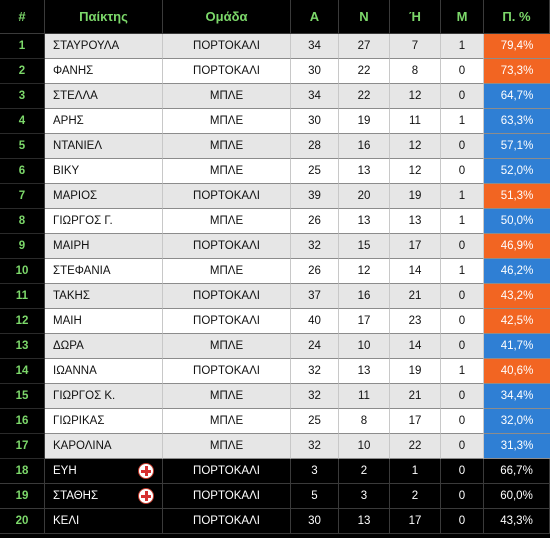  What do you see at coordinates (104, 396) in the screenshot?
I see `player-name-cell: ΓΙΩΡΓΟΣ Κ.` at bounding box center [104, 396].